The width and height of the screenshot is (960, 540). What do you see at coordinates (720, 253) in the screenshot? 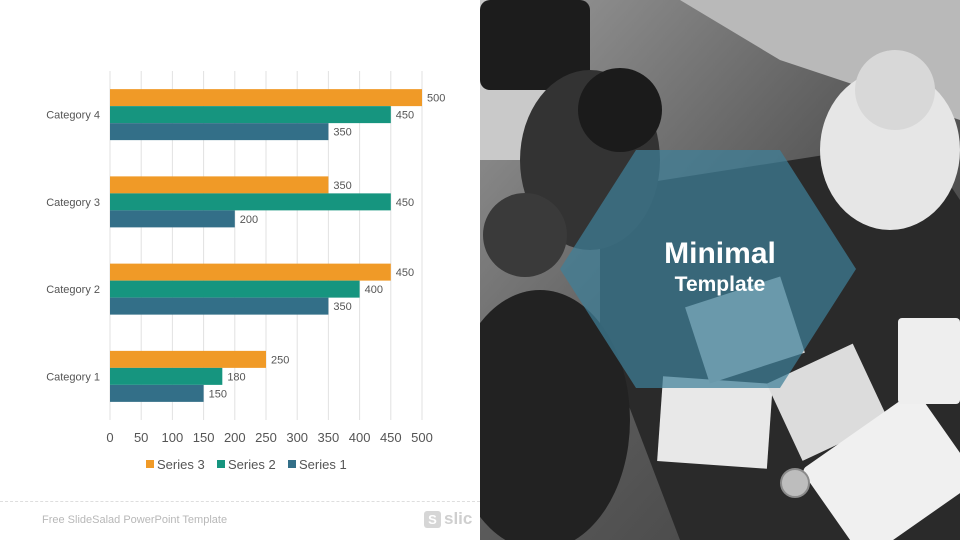
I see `slide-title: Minimal` at bounding box center [720, 253].